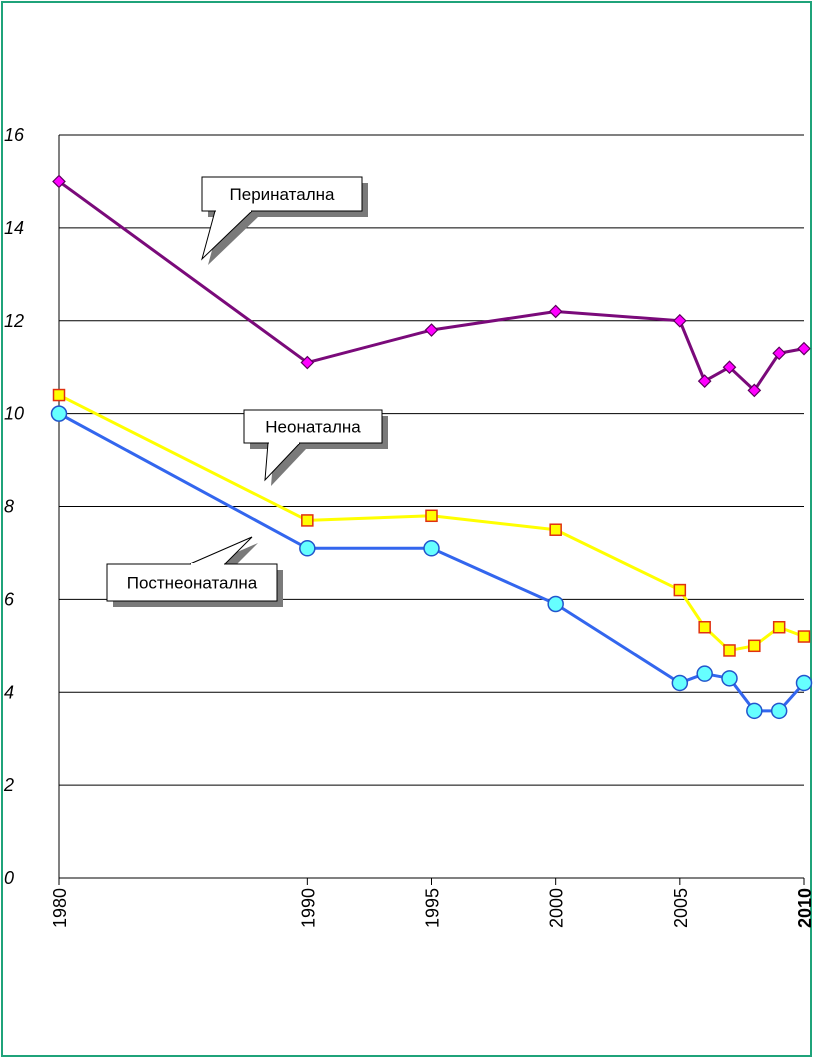 The width and height of the screenshot is (816, 1061). I want to click on x-tick-label: 2000, so click(557, 908).